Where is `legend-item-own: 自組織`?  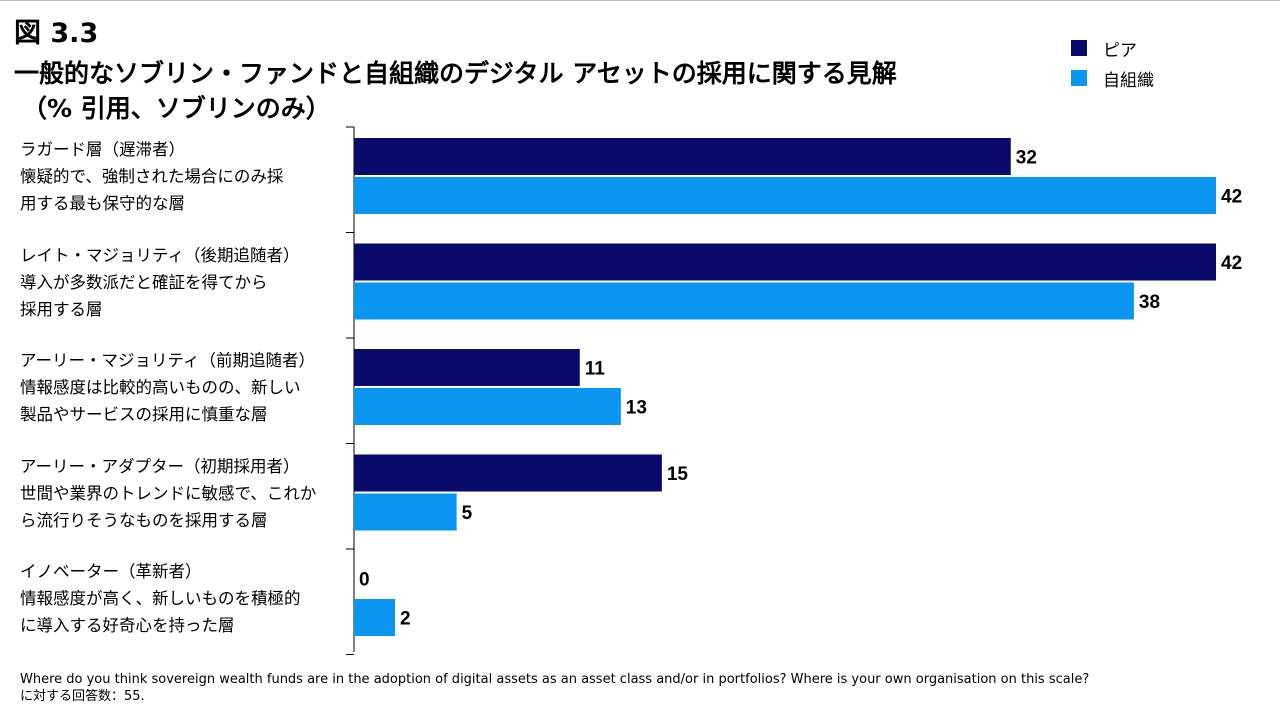
legend-item-own: 自組織 is located at coordinates (1112, 78).